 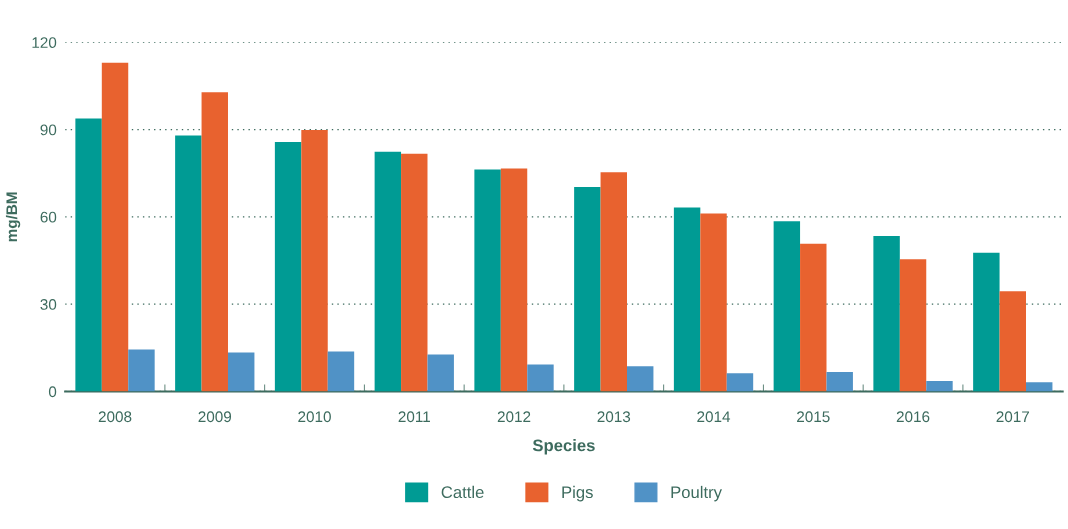 What do you see at coordinates (48, 304) in the screenshot?
I see `y-tick-label: 30` at bounding box center [48, 304].